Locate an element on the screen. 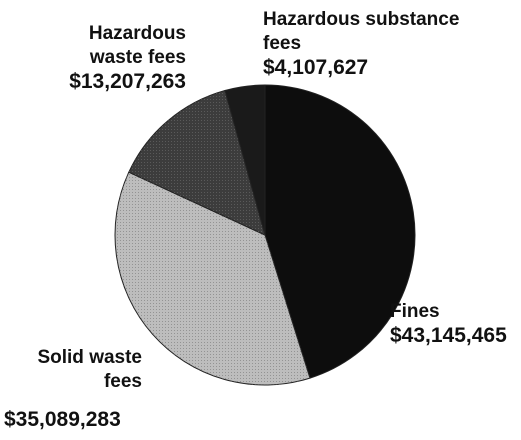 The height and width of the screenshot is (440, 521). value-label: $35,089,283 is located at coordinates (62, 419).